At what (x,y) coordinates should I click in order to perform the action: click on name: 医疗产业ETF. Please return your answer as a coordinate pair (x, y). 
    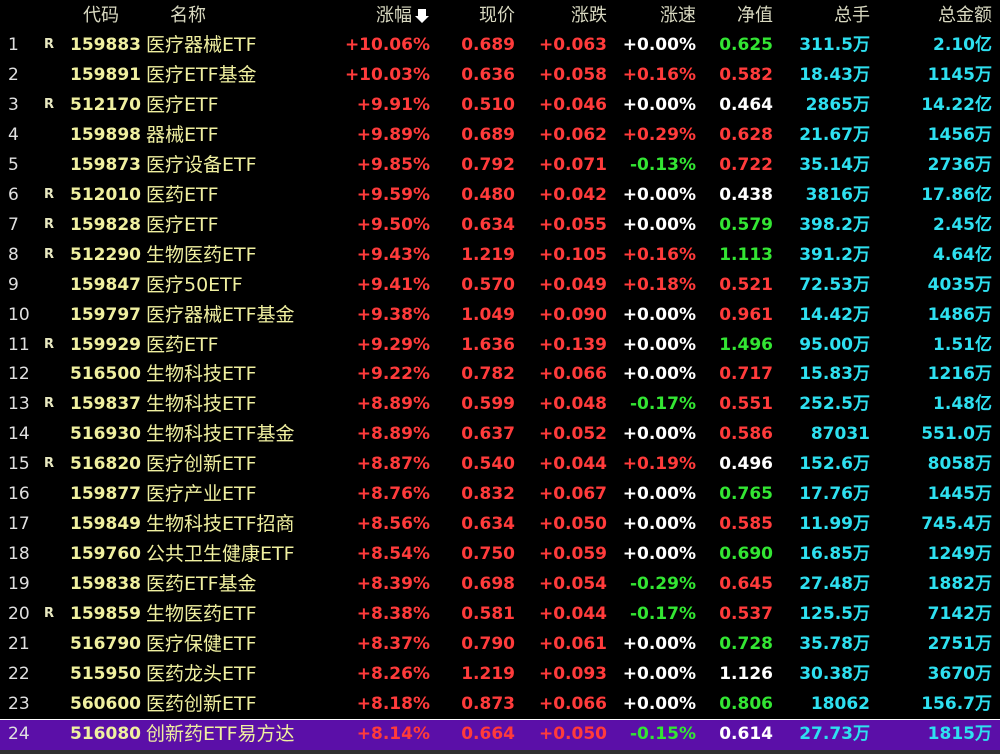
    Looking at the image, I should click on (201, 494).